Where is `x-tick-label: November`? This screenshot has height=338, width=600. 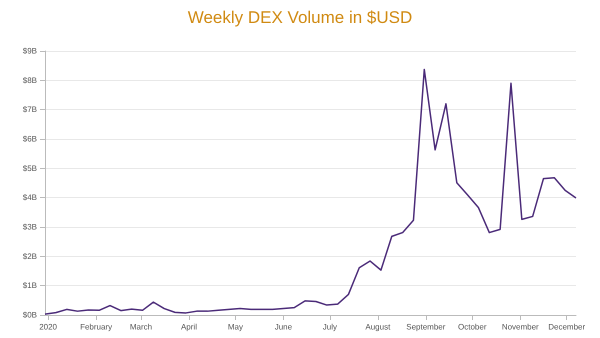 x-tick-label: November is located at coordinates (521, 327).